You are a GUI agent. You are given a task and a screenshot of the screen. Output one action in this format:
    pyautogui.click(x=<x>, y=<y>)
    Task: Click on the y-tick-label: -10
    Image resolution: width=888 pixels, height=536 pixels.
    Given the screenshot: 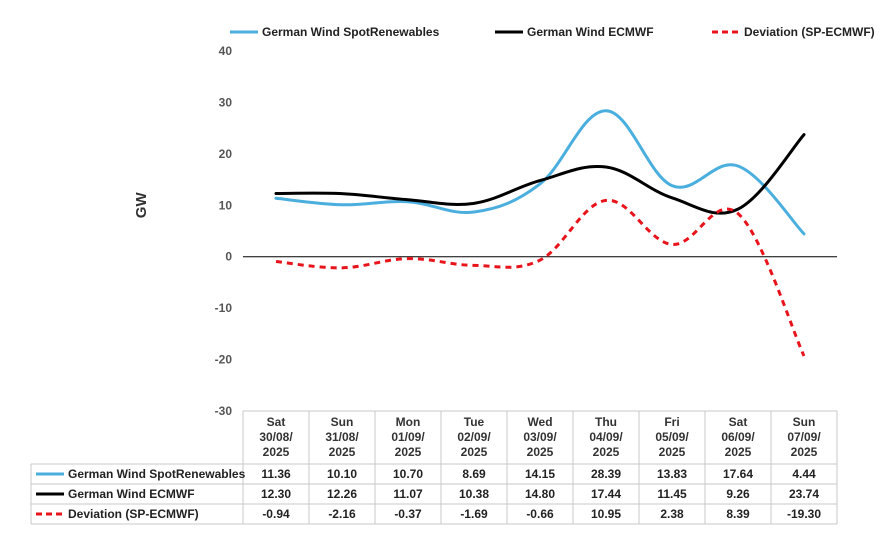 What is the action you would take?
    pyautogui.click(x=224, y=308)
    